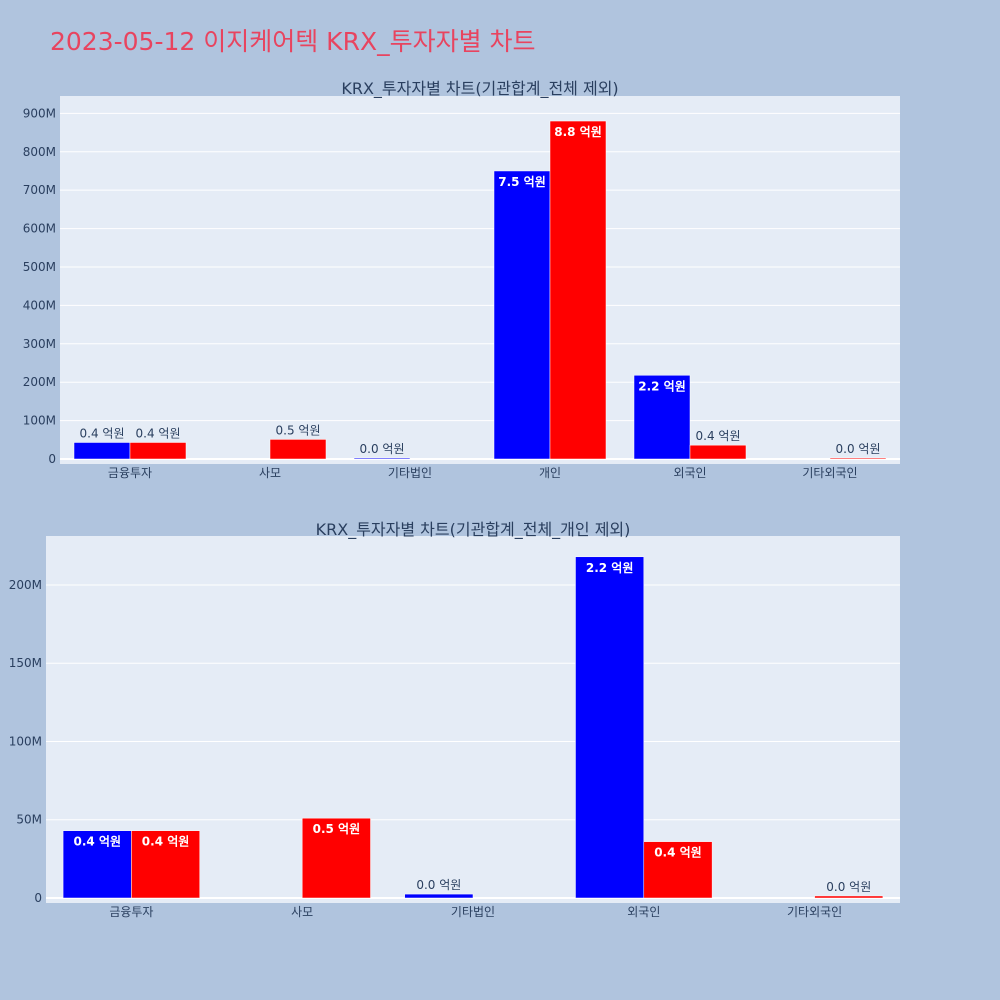 The image size is (1000, 1000). I want to click on chart-title: KRX_투자자별 차트(기관합계_전체_개인 제외), so click(473, 530).